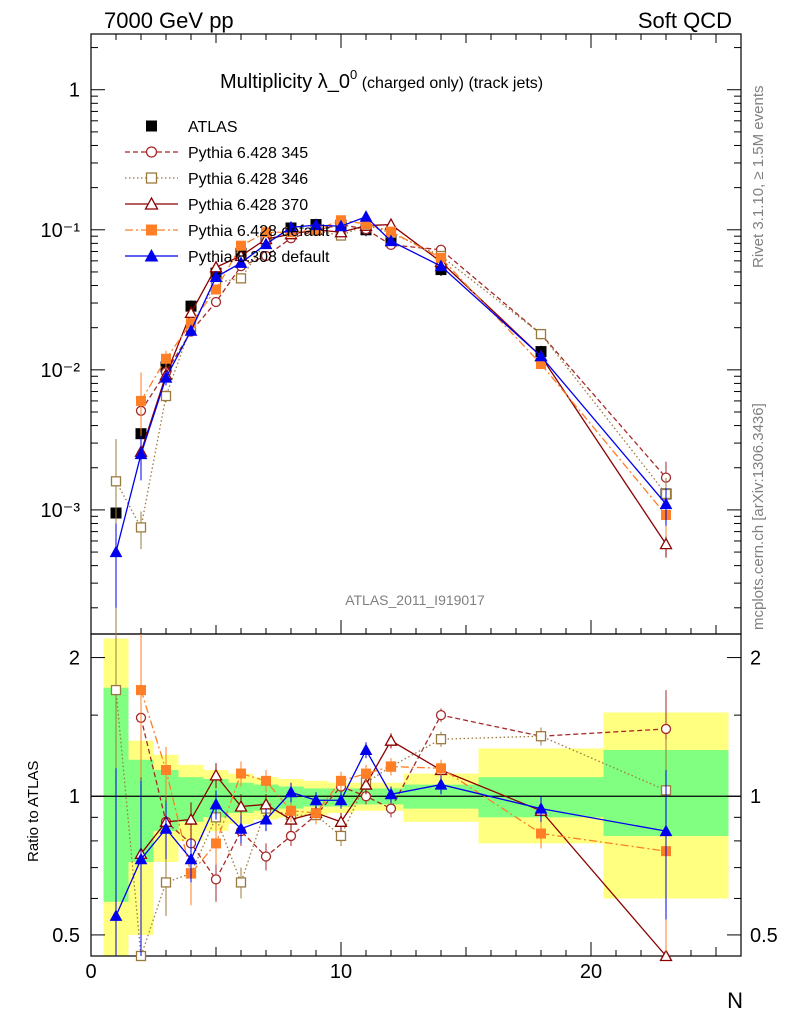  What do you see at coordinates (758, 516) in the screenshot?
I see `mcplots-label: mcplots.cern.ch [arXiv:1306.3436]` at bounding box center [758, 516].